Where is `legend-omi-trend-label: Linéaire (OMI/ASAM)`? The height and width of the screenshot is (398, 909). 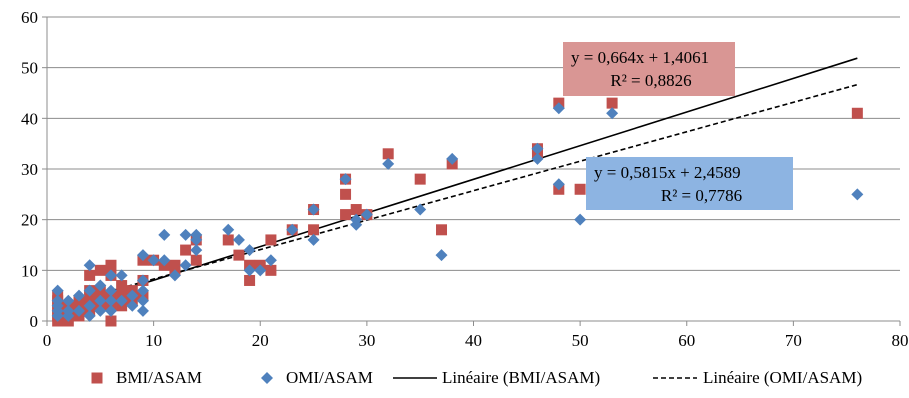
legend-omi-trend-label: Linéaire (OMI/ASAM) is located at coordinates (782, 377).